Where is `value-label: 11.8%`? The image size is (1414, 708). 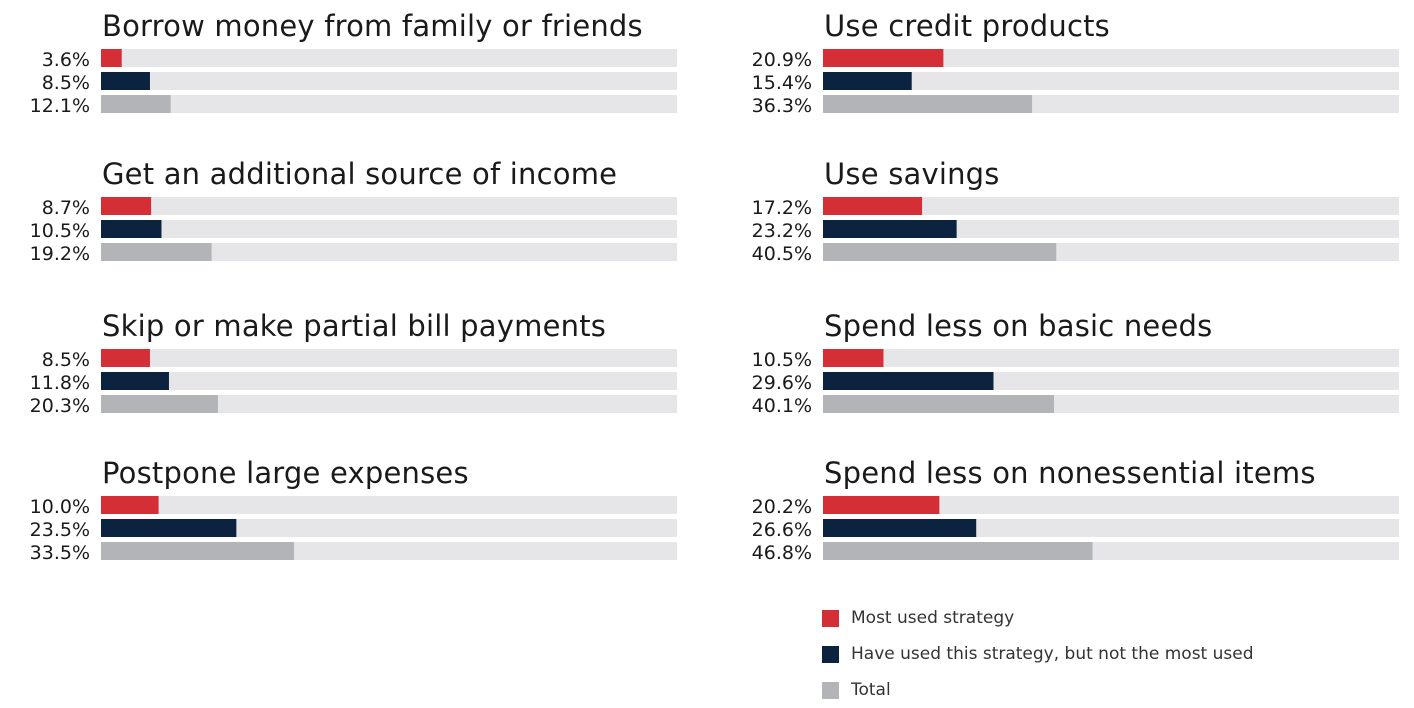
value-label: 11.8% is located at coordinates (60, 383).